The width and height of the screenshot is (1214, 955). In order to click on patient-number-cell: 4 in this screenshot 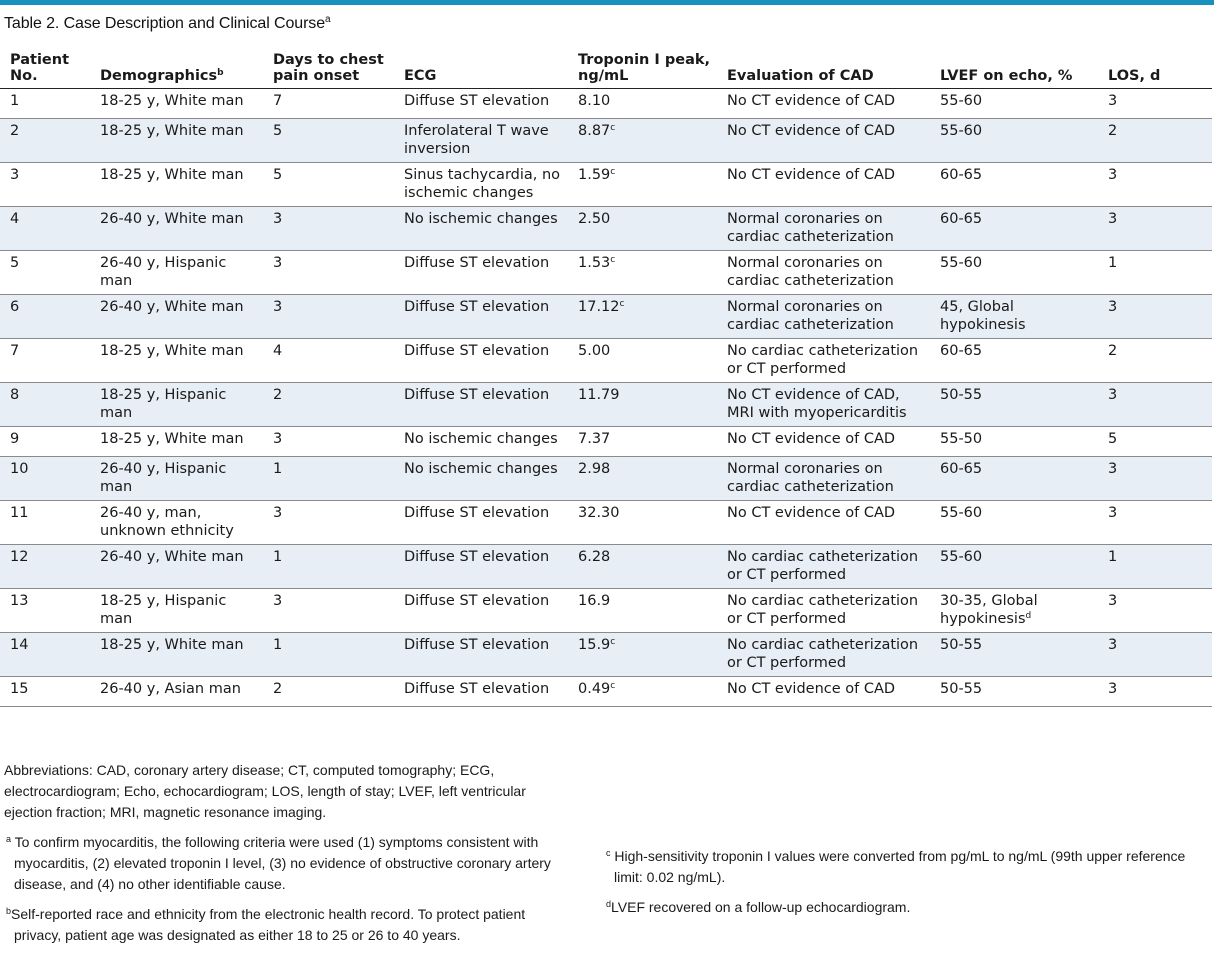, I will do `click(45, 228)`.